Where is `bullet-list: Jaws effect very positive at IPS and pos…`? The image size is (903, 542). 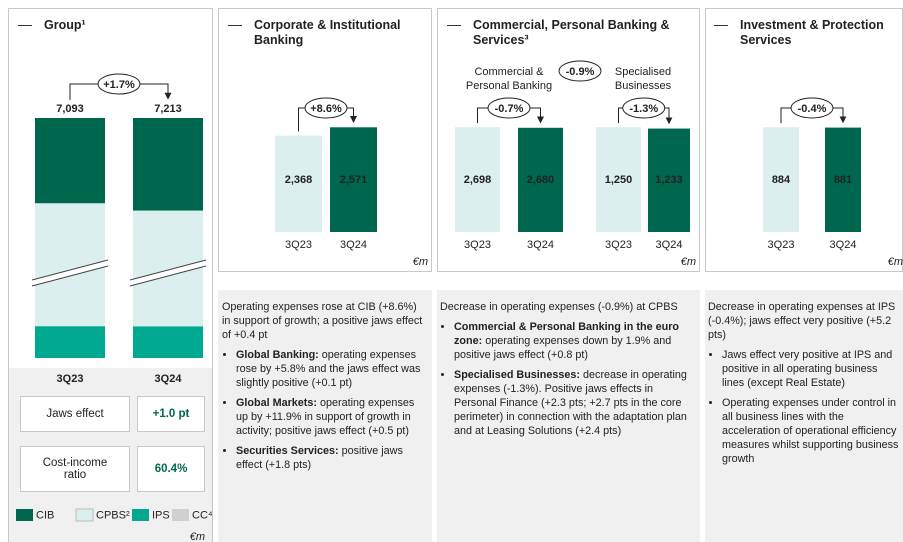 bullet-list: Jaws effect very positive at IPS and pos… is located at coordinates (804, 407).